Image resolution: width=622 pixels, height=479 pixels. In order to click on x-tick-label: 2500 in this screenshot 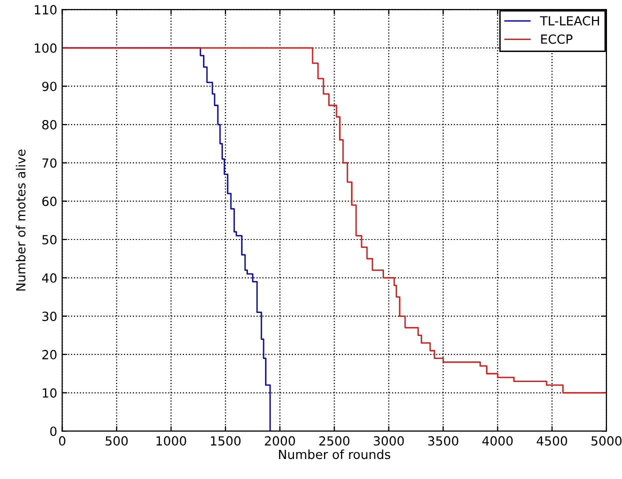, I will do `click(334, 441)`.